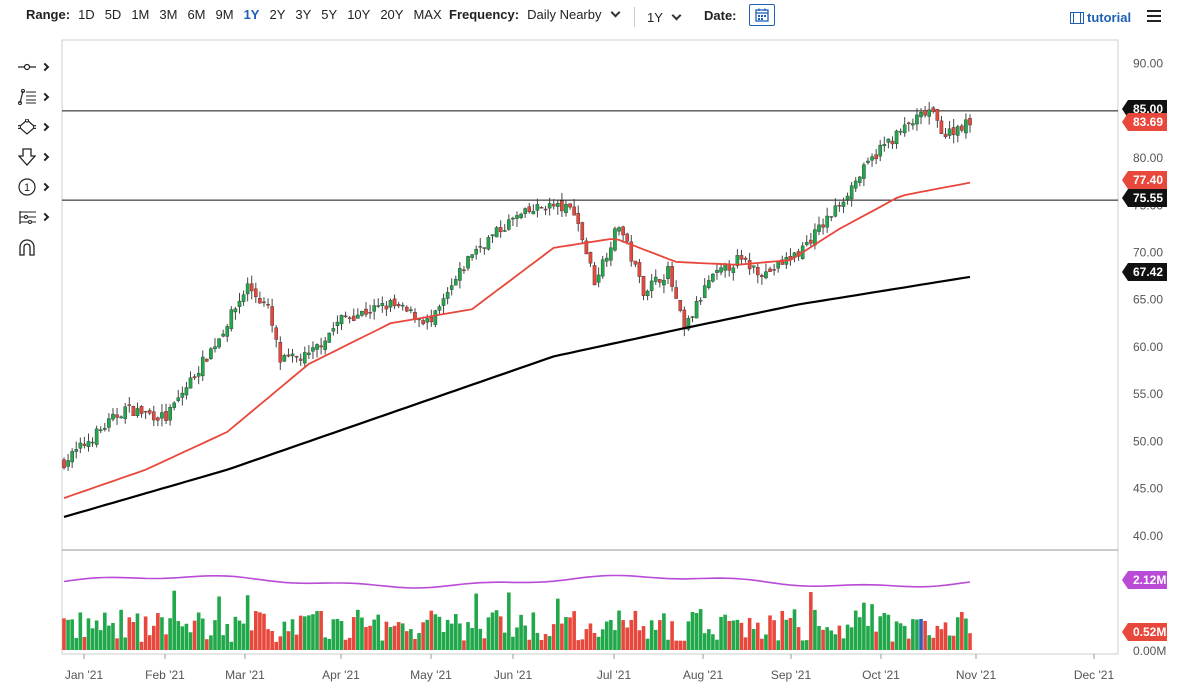 The height and width of the screenshot is (697, 1183). Describe the element at coordinates (1148, 64) in the screenshot. I see `y-tick-label: 90.00` at that location.